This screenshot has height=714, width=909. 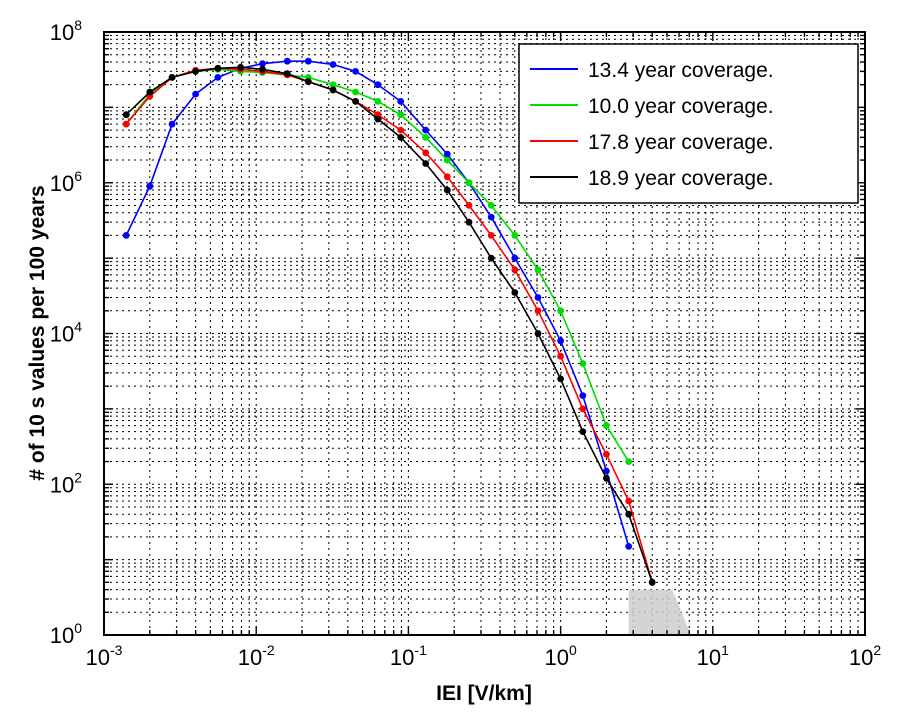 I want to click on x-axis-title: IEI [V/km], so click(x=484, y=693).